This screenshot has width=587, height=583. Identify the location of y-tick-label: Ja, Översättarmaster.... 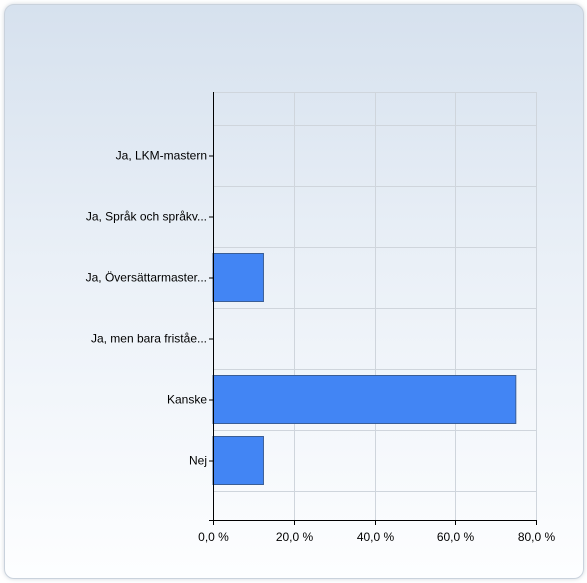
(146, 278).